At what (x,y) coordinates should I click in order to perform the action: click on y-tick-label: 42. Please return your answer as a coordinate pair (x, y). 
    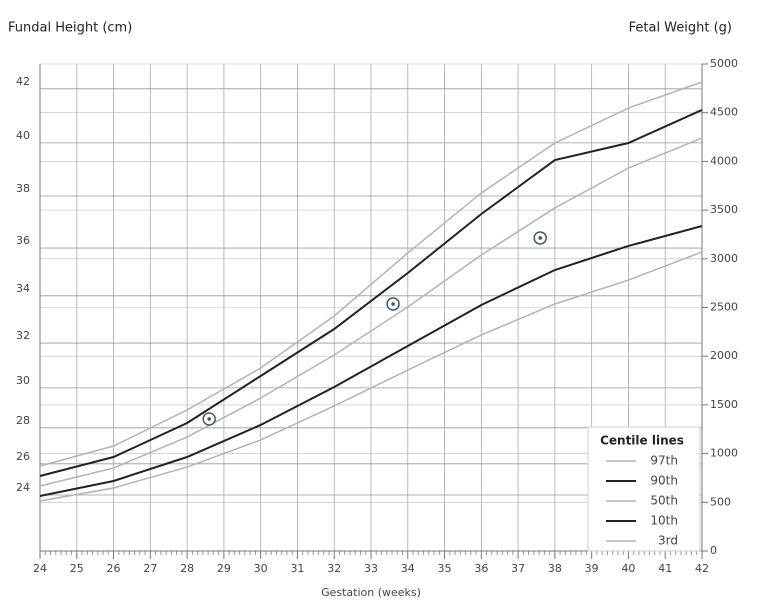
    Looking at the image, I should click on (23, 81).